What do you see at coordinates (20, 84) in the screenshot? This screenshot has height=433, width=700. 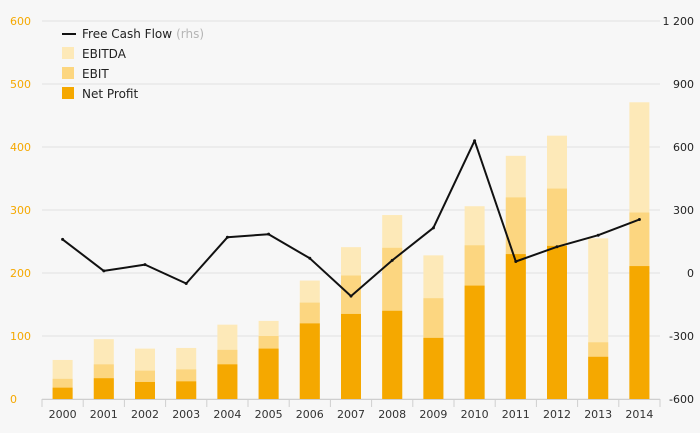 I see `y-left-tick-label: 500` at bounding box center [20, 84].